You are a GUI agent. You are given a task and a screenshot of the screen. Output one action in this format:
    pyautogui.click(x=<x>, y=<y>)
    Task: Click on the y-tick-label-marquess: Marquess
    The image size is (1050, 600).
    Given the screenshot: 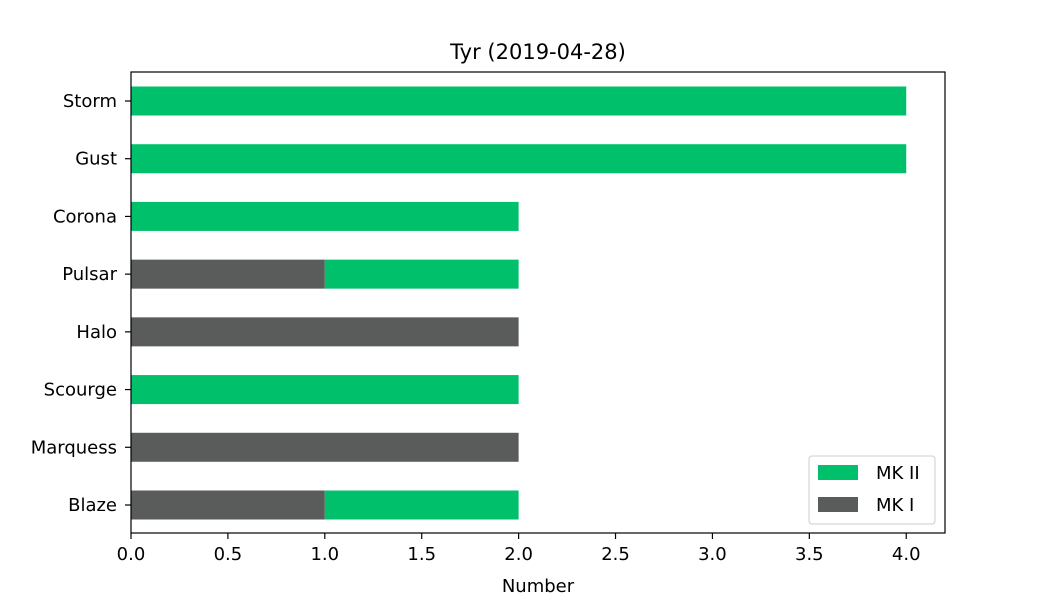 What is the action you would take?
    pyautogui.click(x=74, y=447)
    